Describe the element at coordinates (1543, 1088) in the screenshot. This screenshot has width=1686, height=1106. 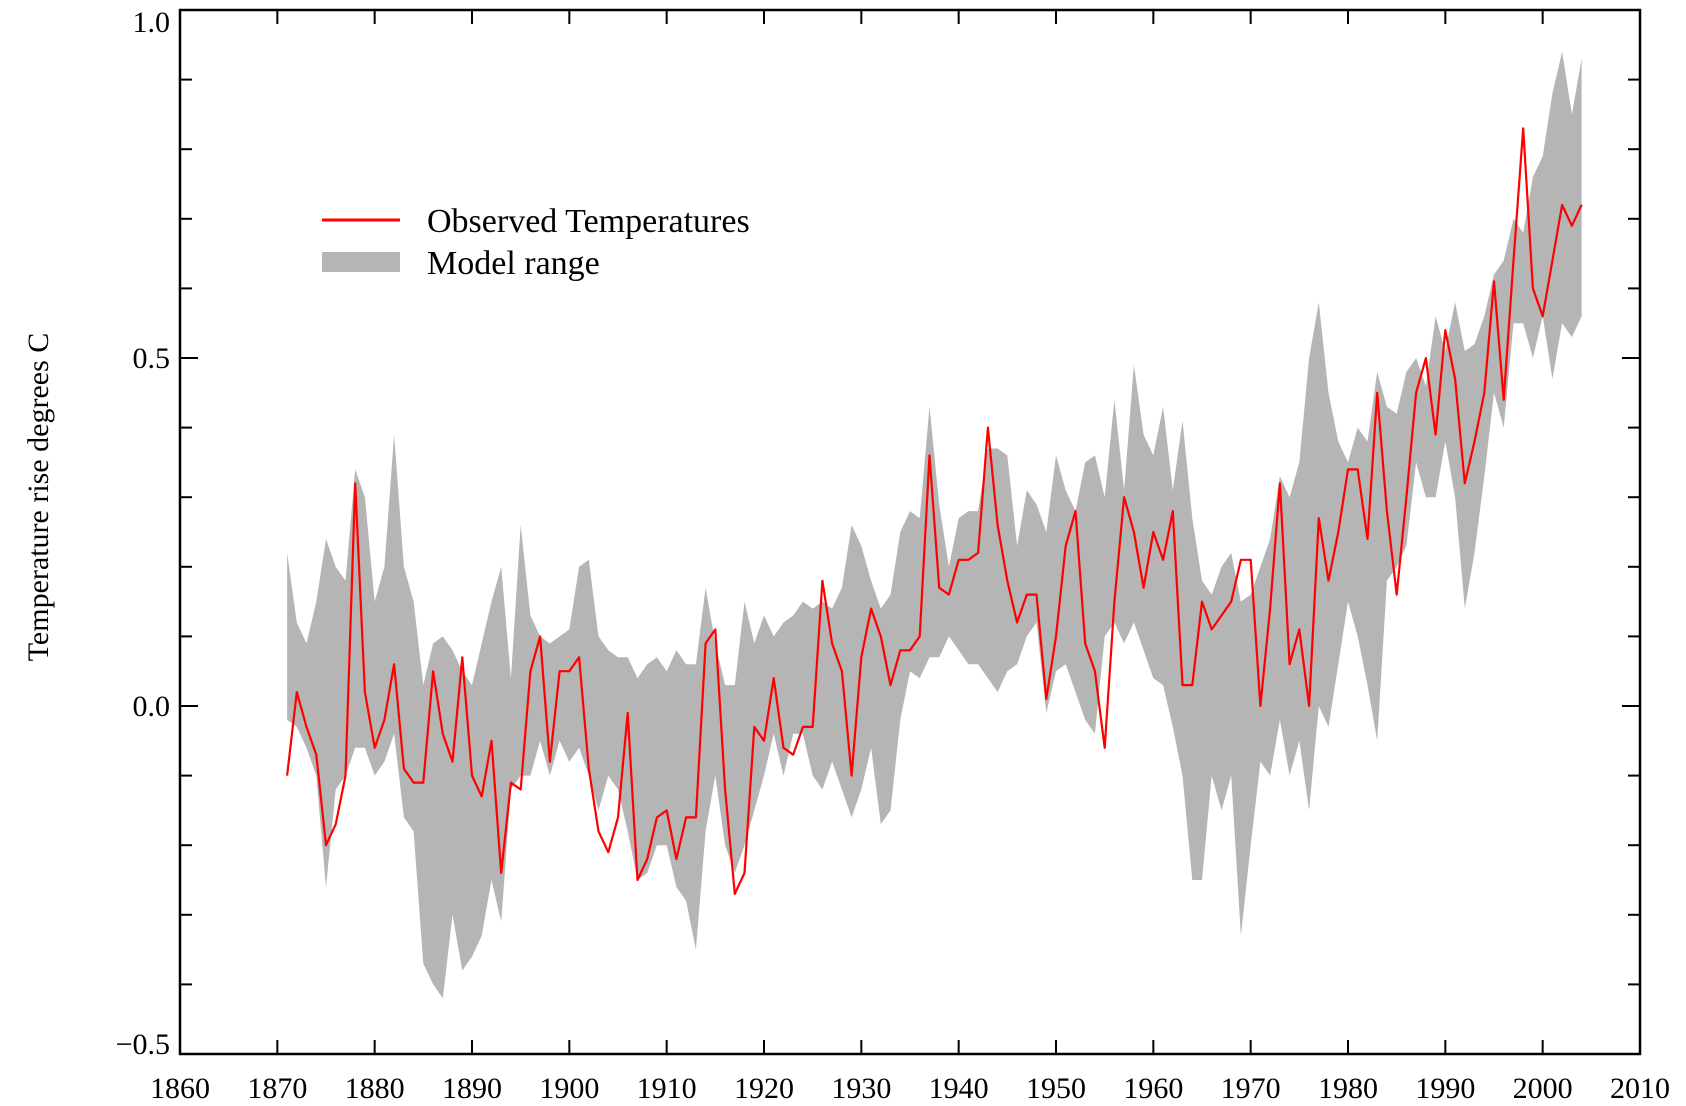
I see `x-tick-label: 2000` at that location.